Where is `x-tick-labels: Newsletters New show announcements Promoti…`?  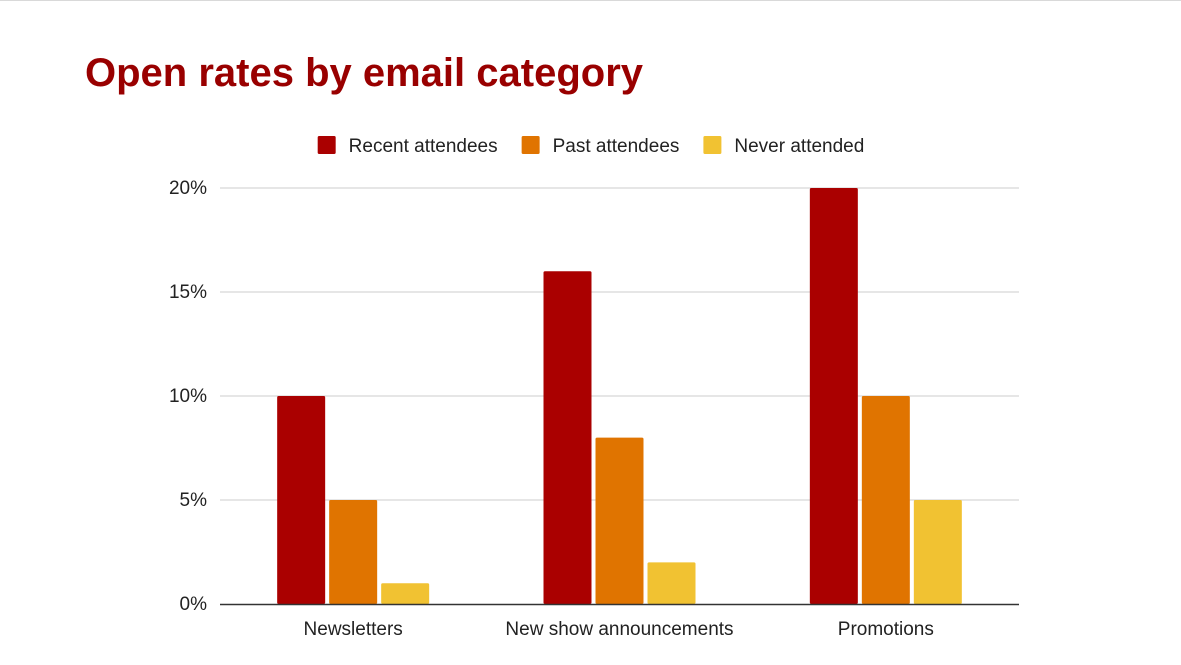
x-tick-labels: Newsletters New show announcements Promoti… is located at coordinates (619, 629).